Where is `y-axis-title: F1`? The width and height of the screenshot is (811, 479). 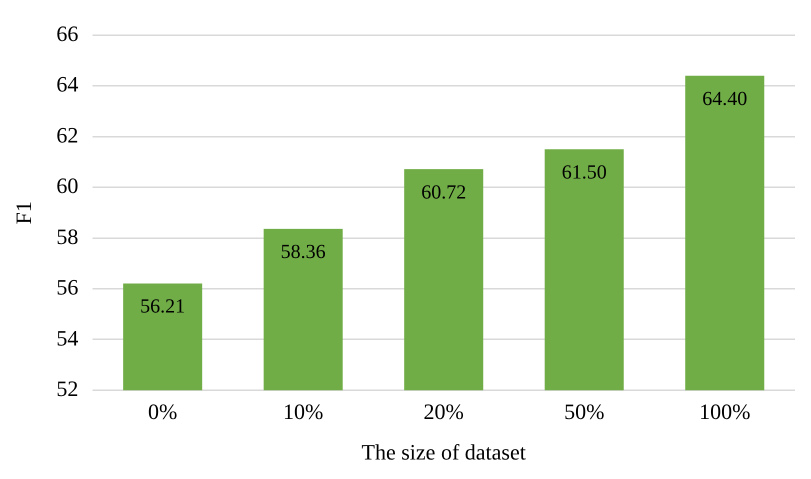 y-axis-title: F1 is located at coordinates (23, 212).